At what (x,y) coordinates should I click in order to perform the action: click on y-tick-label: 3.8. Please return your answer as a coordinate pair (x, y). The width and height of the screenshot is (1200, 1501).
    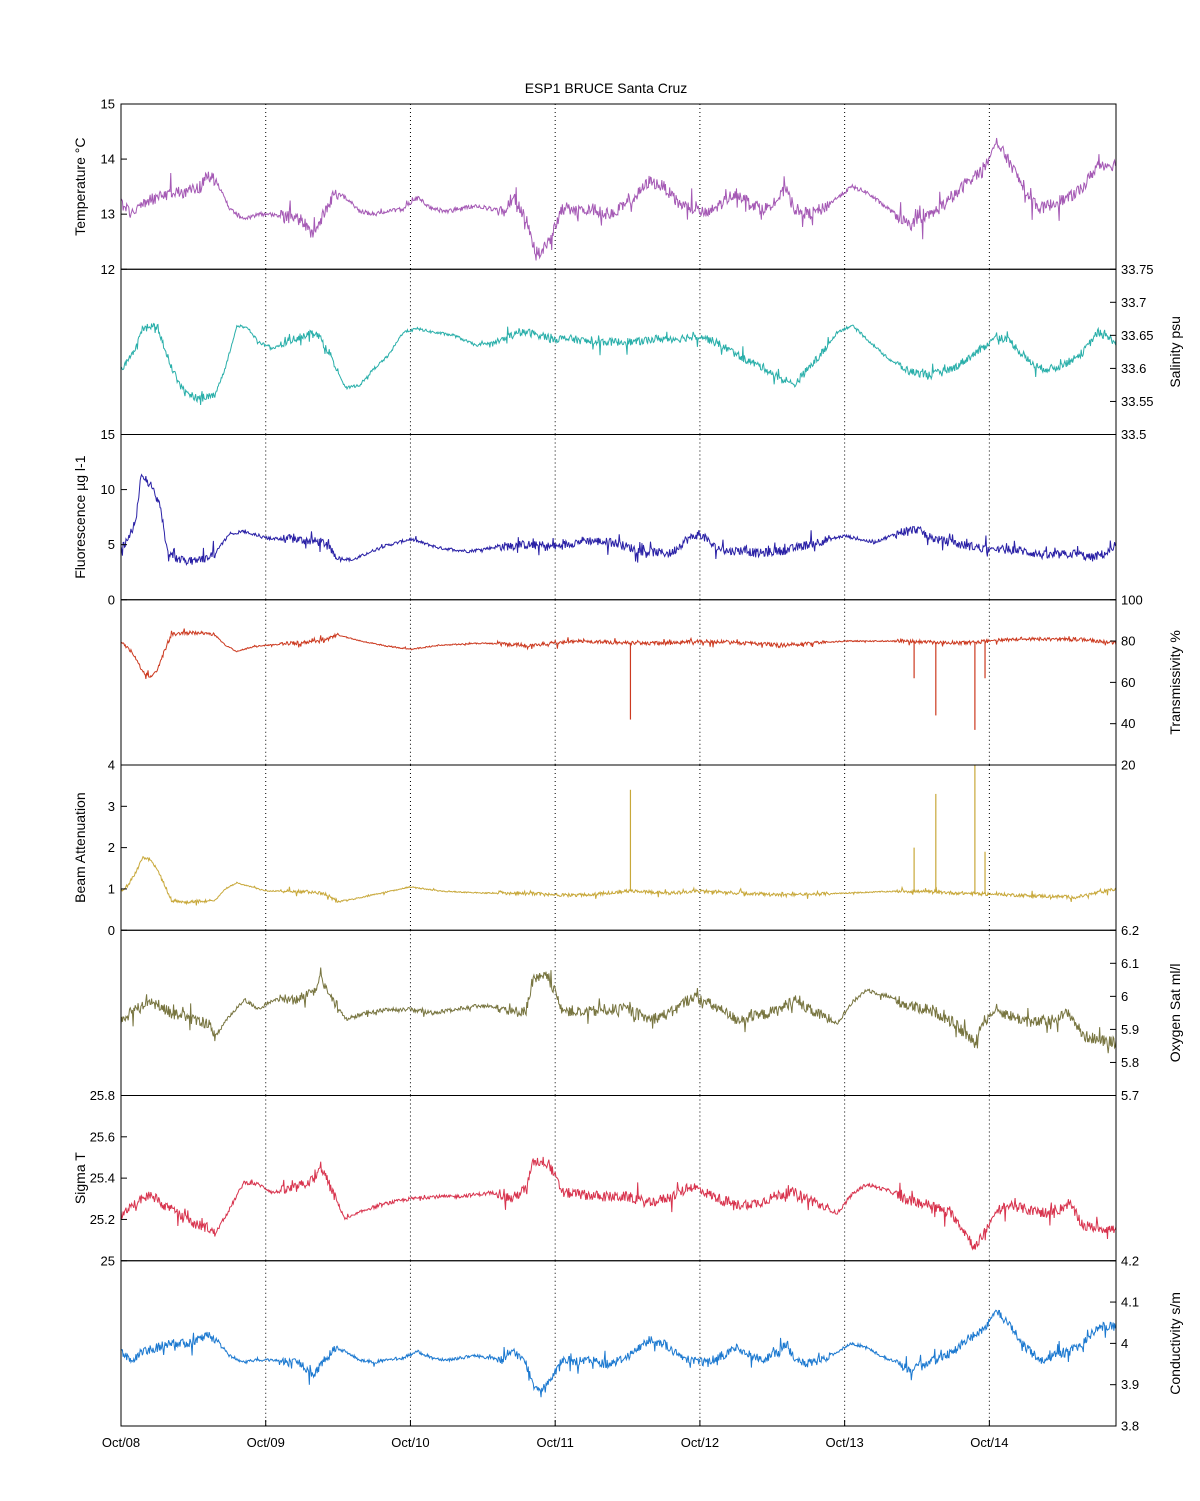
    Looking at the image, I should click on (1130, 1426).